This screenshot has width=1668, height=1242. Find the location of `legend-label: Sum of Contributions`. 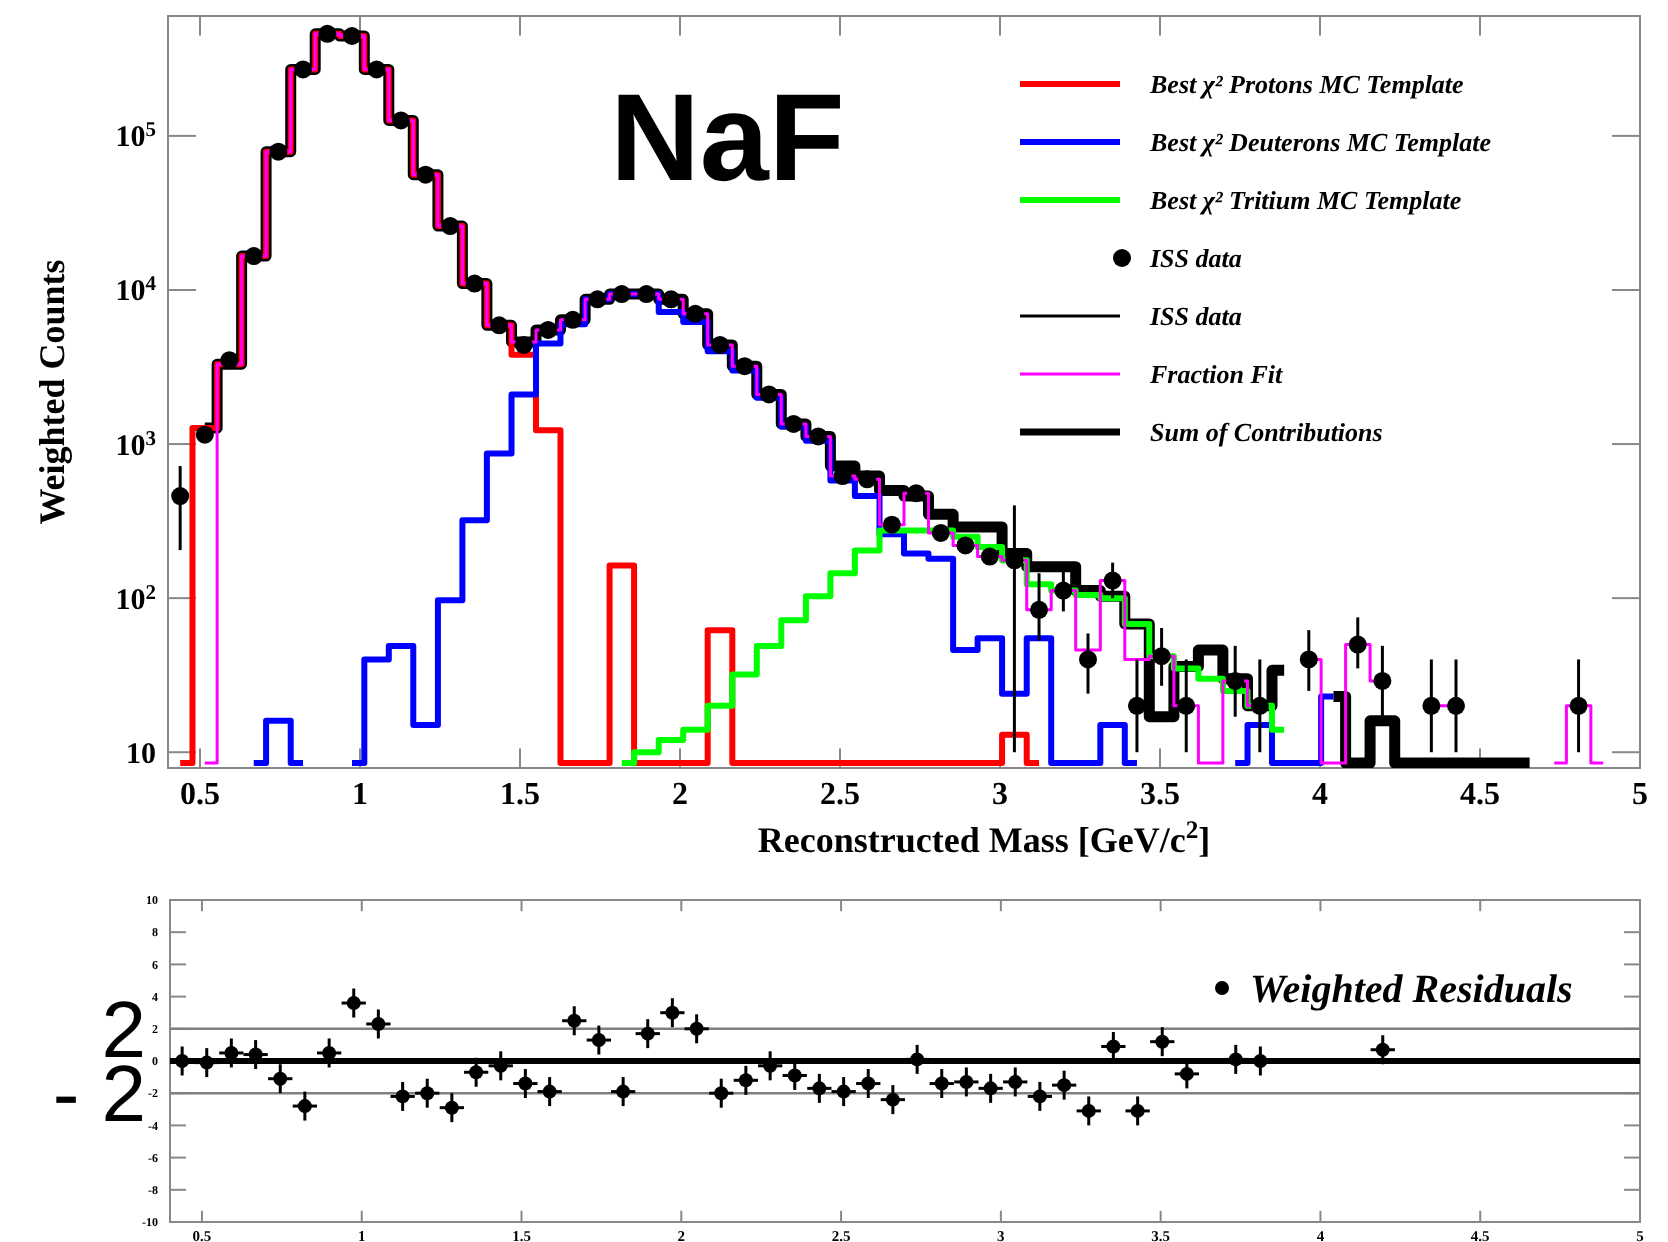

legend-label: Sum of Contributions is located at coordinates (1266, 432).